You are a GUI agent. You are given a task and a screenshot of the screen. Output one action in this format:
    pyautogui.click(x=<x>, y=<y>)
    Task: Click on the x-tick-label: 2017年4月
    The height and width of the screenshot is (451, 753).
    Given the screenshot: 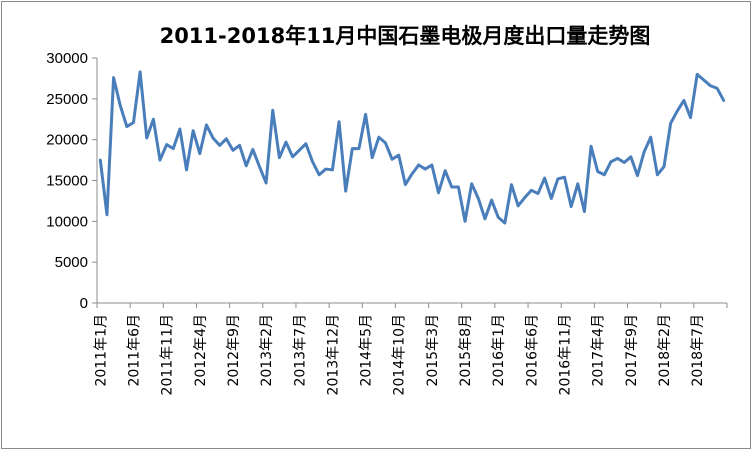 What is the action you would take?
    pyautogui.click(x=599, y=350)
    